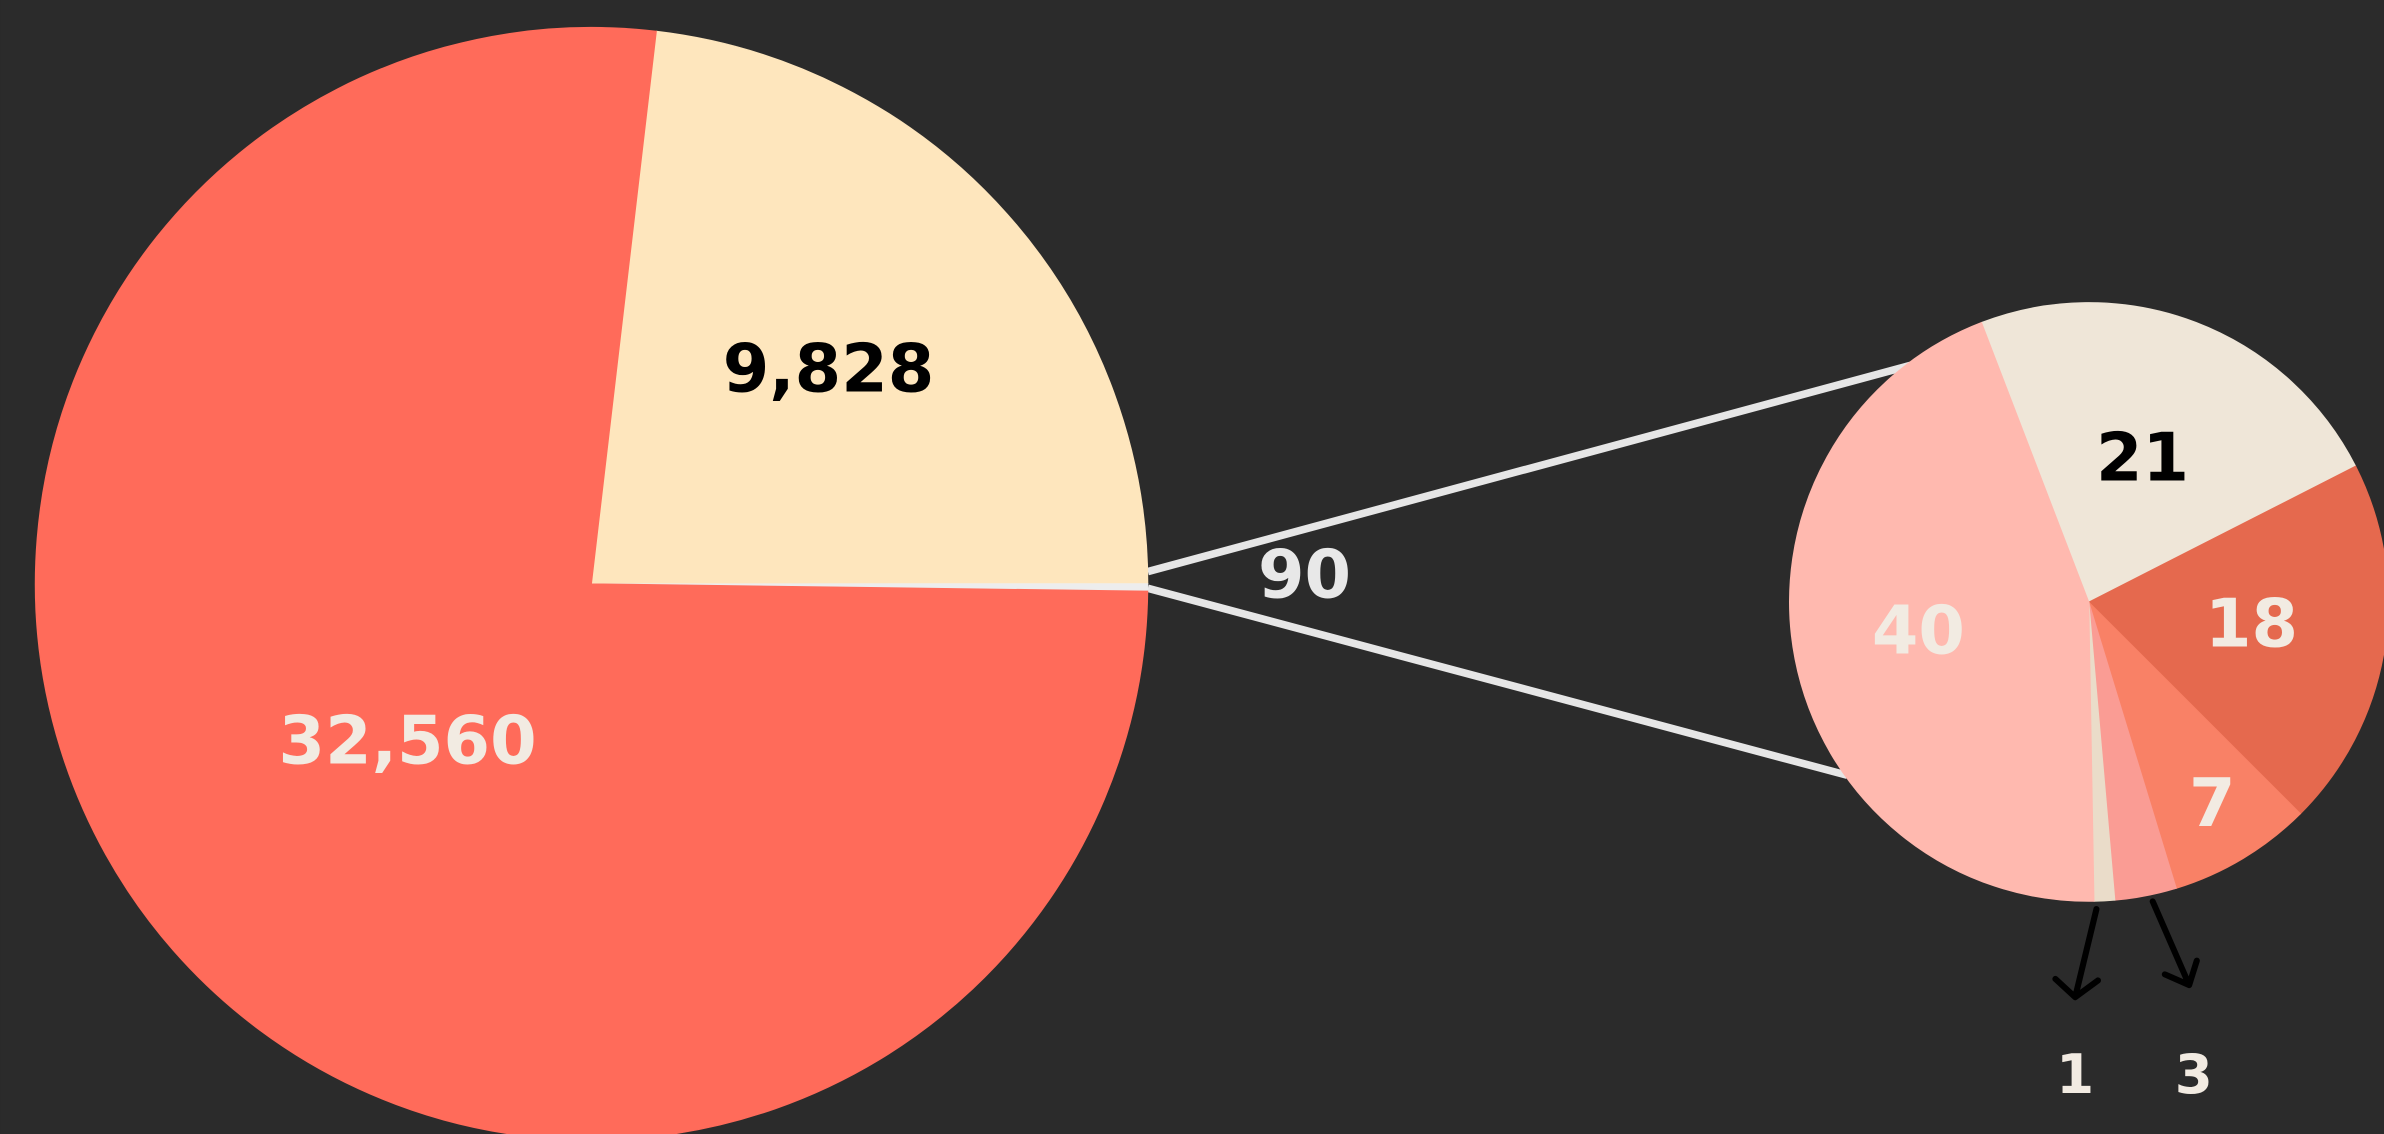 Image resolution: width=2384 pixels, height=1134 pixels. I want to click on data-label: 21, so click(2142, 458).